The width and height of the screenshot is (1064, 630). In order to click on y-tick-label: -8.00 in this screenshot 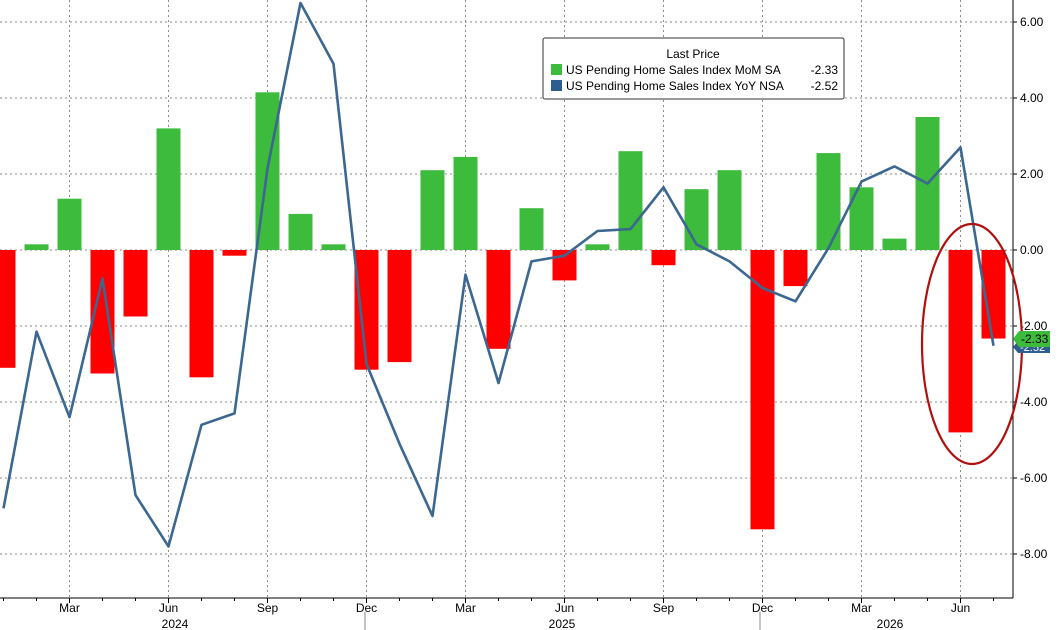, I will do `click(1034, 554)`.